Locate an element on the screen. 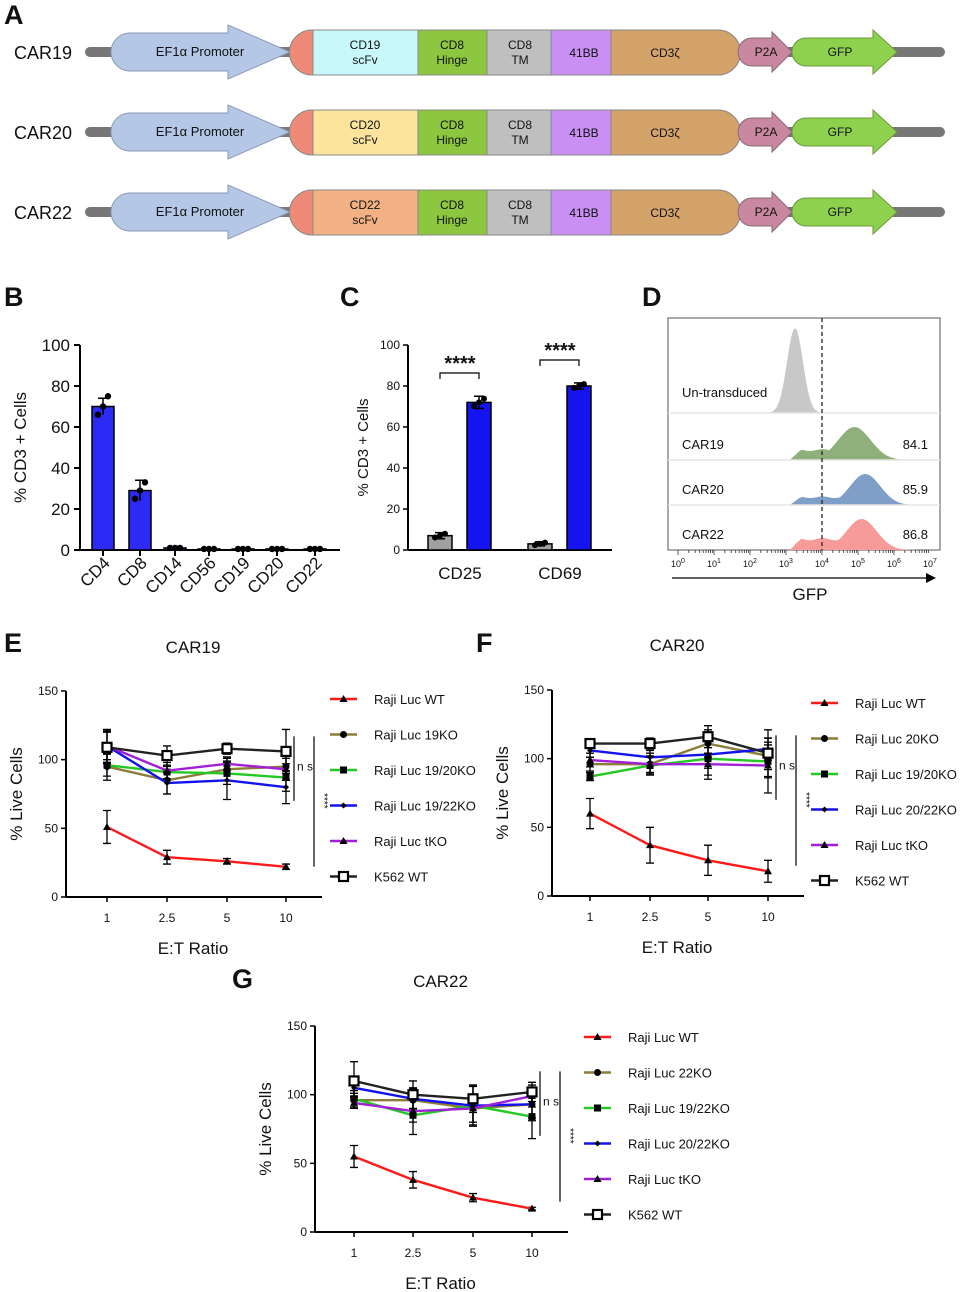 This screenshot has width=962, height=1292. tm-label: TM is located at coordinates (519, 220).